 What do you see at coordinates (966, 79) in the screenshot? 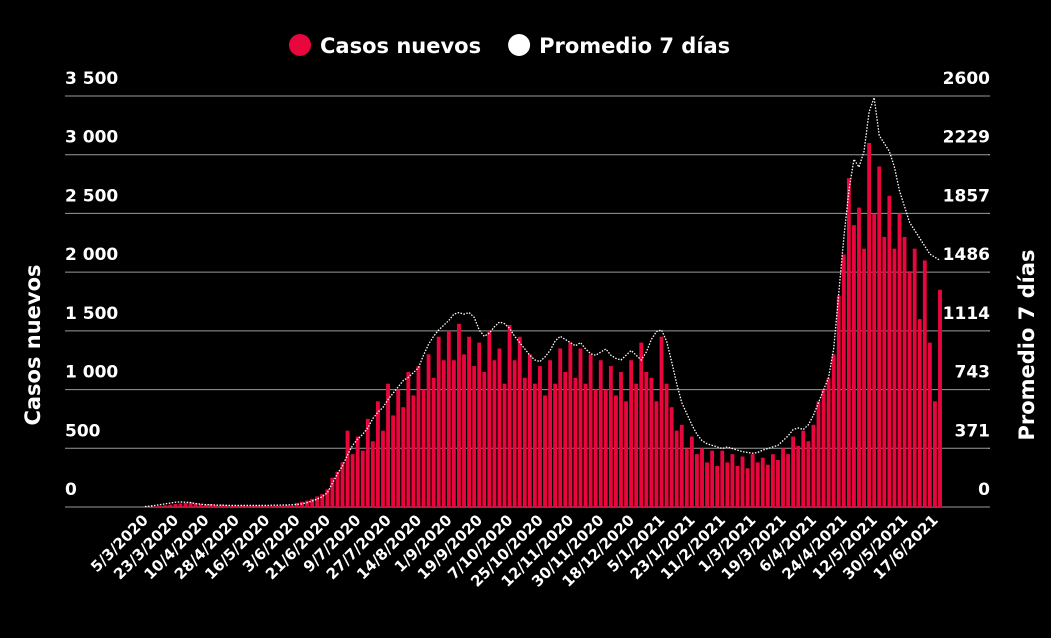
I see `y2-tick-label: 2600` at bounding box center [966, 79].